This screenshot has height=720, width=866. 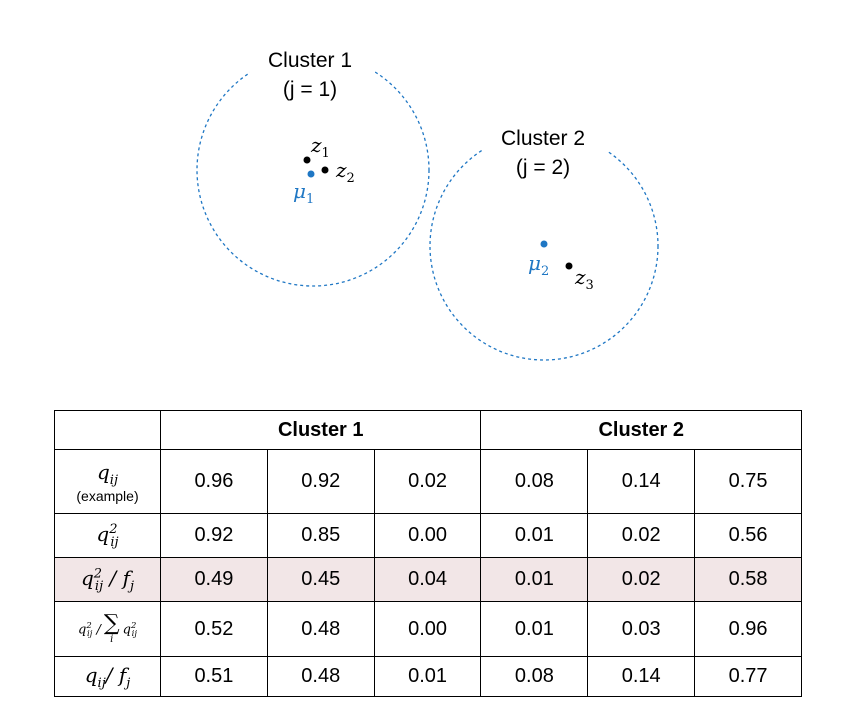 What do you see at coordinates (325, 170) in the screenshot?
I see `point-z2` at bounding box center [325, 170].